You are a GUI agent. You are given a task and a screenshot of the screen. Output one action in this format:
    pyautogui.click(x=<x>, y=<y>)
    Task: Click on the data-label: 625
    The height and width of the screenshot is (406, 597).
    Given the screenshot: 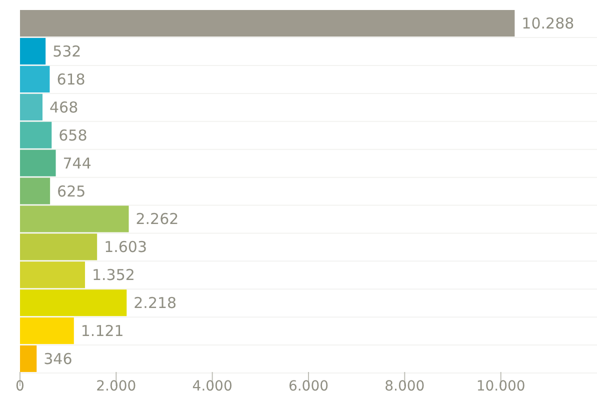 What is the action you would take?
    pyautogui.click(x=71, y=191)
    